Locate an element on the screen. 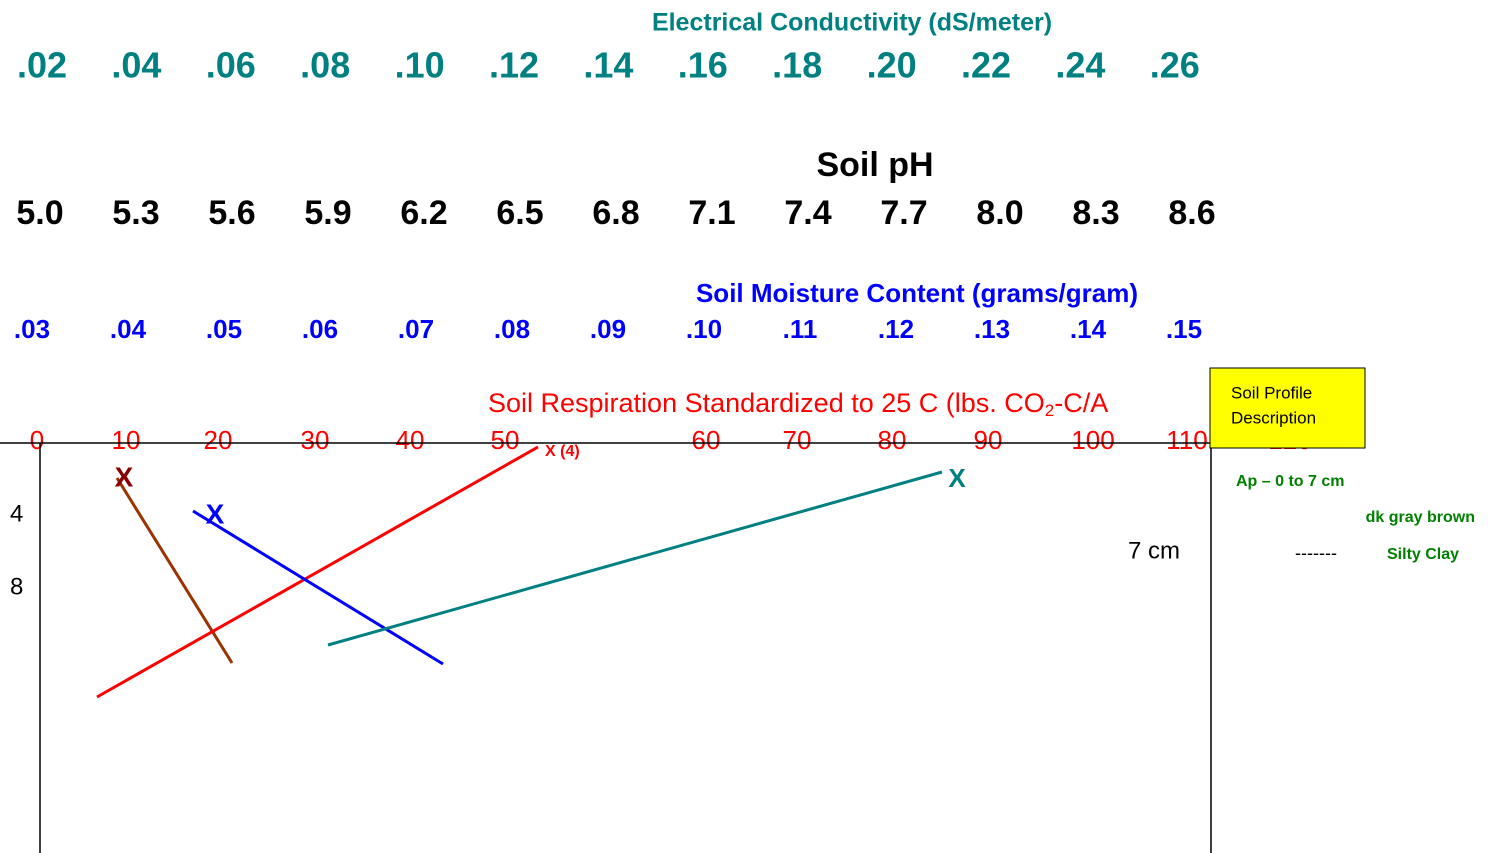 This screenshot has height=853, width=1488. horizon-depth: 7 cm is located at coordinates (1154, 550).